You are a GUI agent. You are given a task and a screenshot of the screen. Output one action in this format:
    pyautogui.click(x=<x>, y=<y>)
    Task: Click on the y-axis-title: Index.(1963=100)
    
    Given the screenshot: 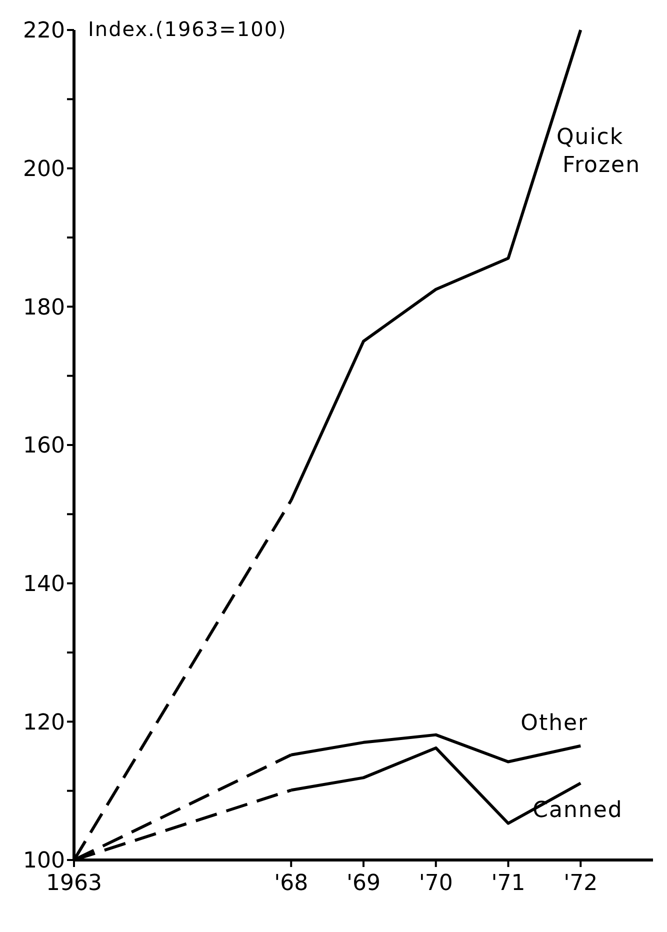 What is the action you would take?
    pyautogui.click(x=187, y=29)
    